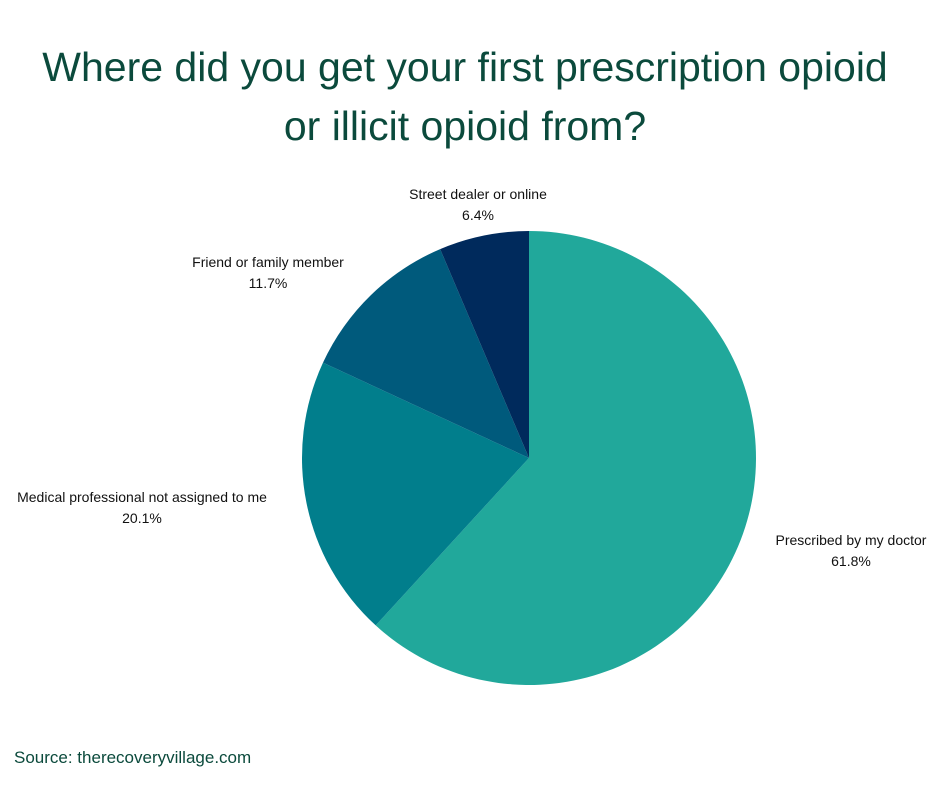  I want to click on slice-label-street-dealer: Street dealer or online 6.4%, so click(478, 205).